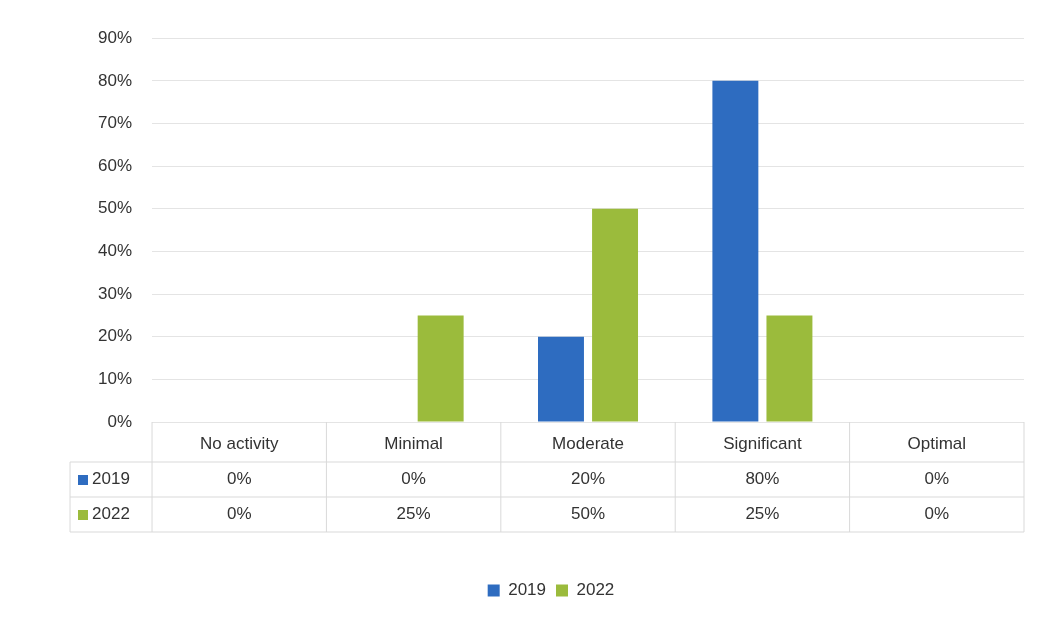 The height and width of the screenshot is (627, 1052). I want to click on y-tick-label: 70%, so click(115, 123).